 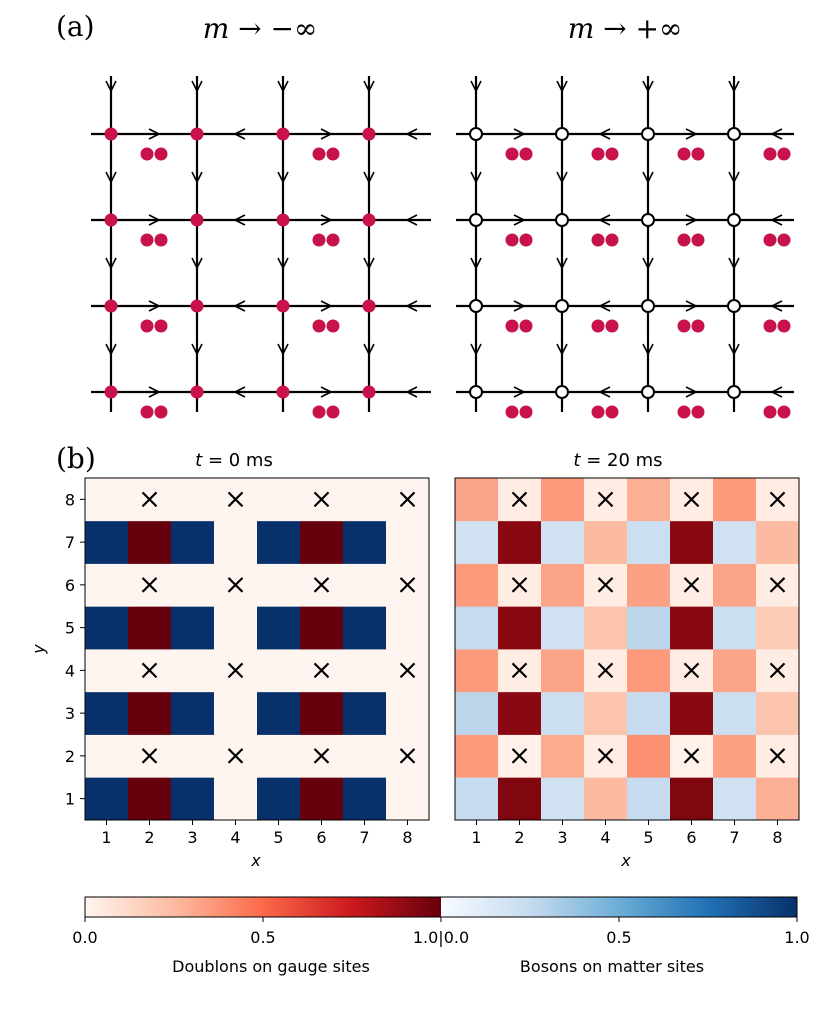 I want to click on y-tick-label: 3, so click(x=70, y=713).